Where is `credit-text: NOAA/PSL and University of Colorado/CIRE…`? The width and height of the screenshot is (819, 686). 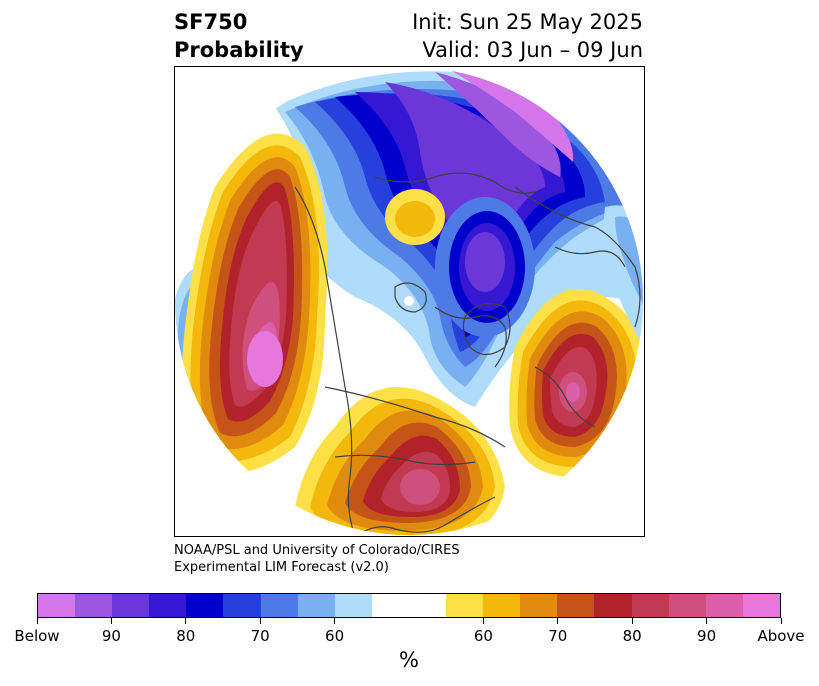 credit-text: NOAA/PSL and University of Colorado/CIRE… is located at coordinates (317, 559).